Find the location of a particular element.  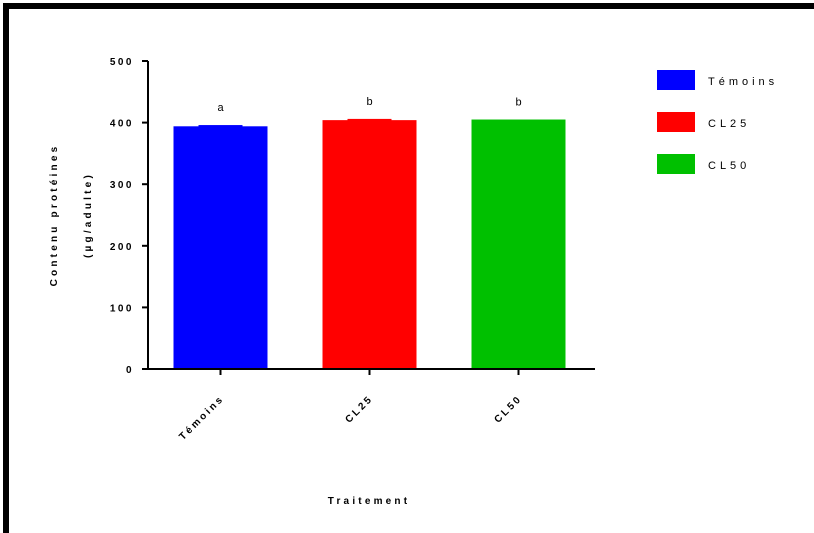

y-axis-title-line1: Contenu protéines is located at coordinates (54, 215).